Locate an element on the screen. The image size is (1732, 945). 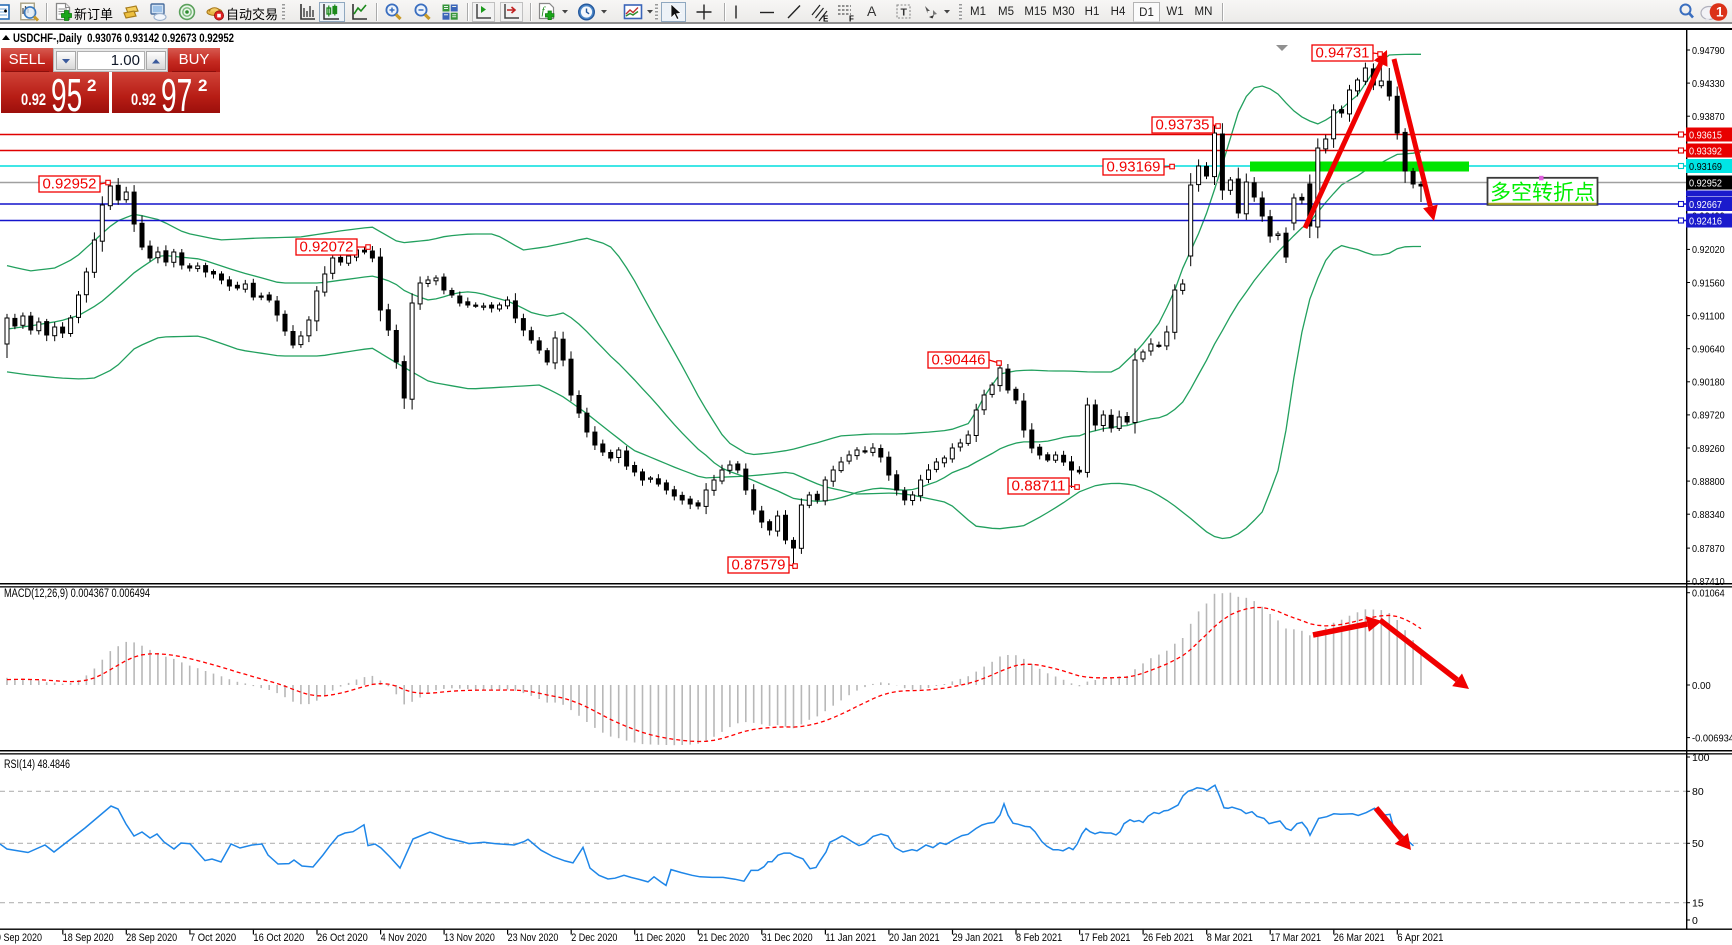
svg-text: 0.89720 is located at coordinates (1708, 416).